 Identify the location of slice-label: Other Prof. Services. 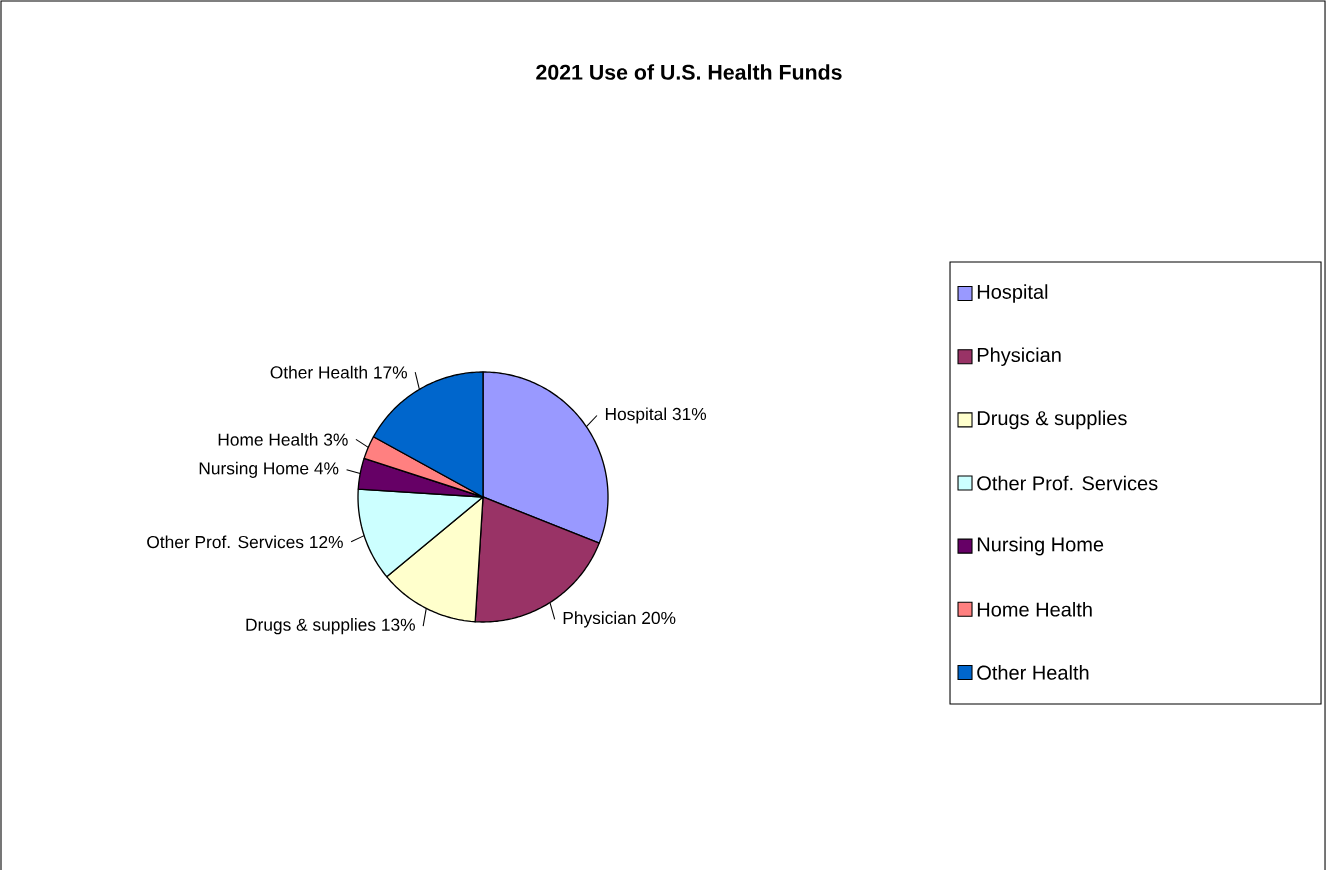
(225, 542).